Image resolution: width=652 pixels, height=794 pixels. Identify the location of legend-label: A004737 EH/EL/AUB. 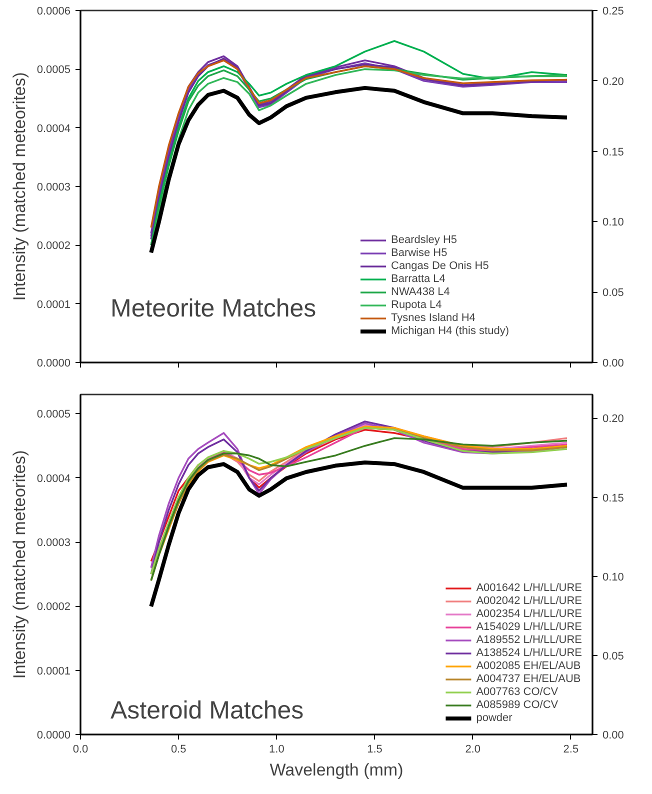
(528, 679).